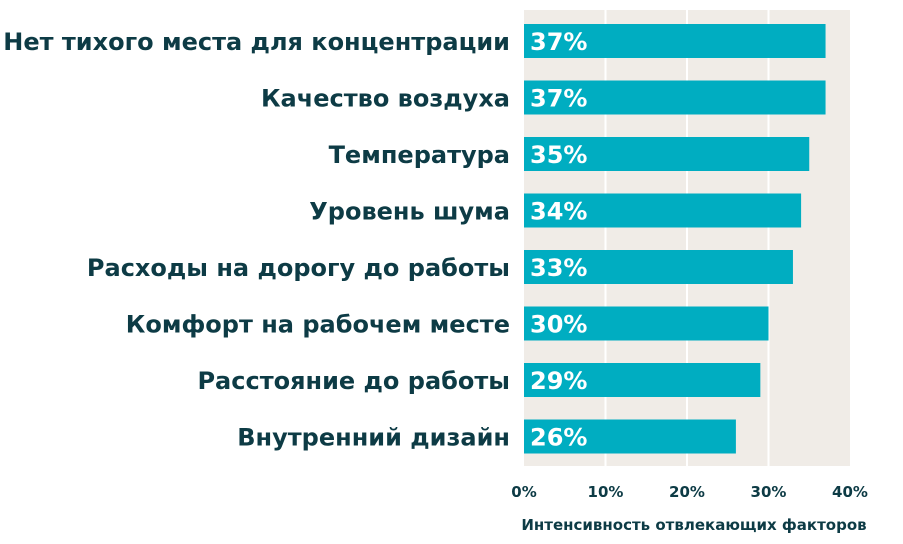 The width and height of the screenshot is (903, 544). Describe the element at coordinates (558, 155) in the screenshot. I see `value-label: 35%` at that location.